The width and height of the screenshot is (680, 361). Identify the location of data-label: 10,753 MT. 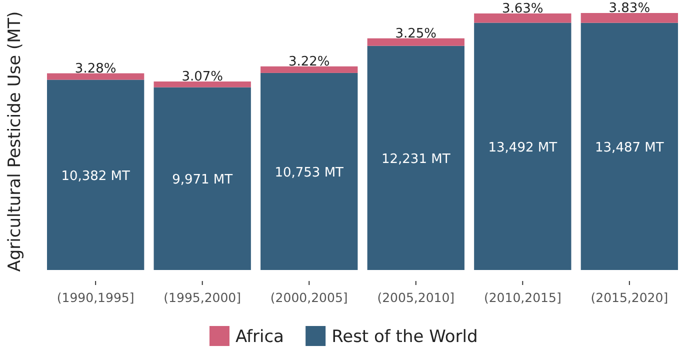
(309, 172).